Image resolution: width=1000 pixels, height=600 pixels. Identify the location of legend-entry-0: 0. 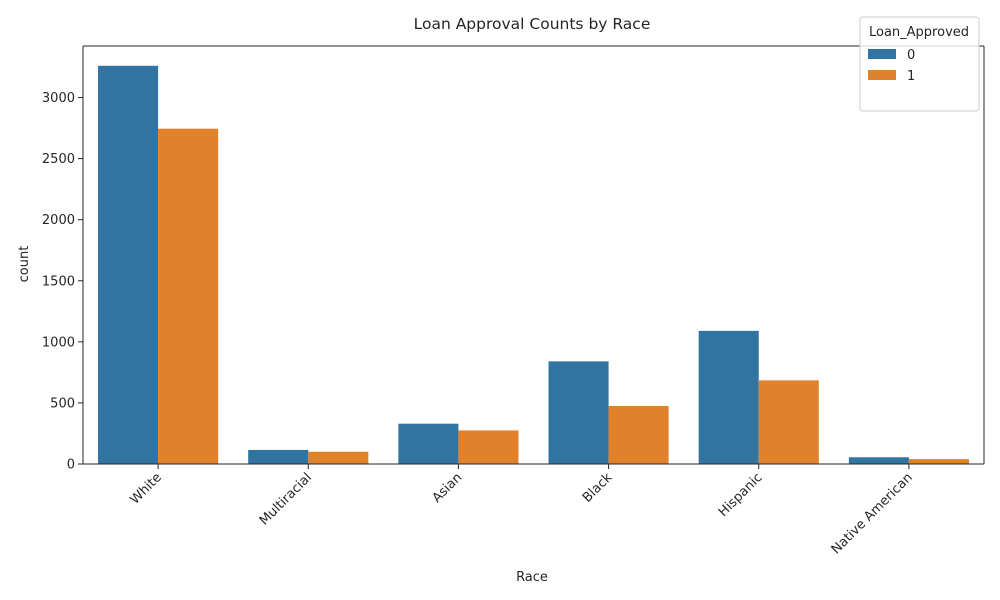
(911, 55).